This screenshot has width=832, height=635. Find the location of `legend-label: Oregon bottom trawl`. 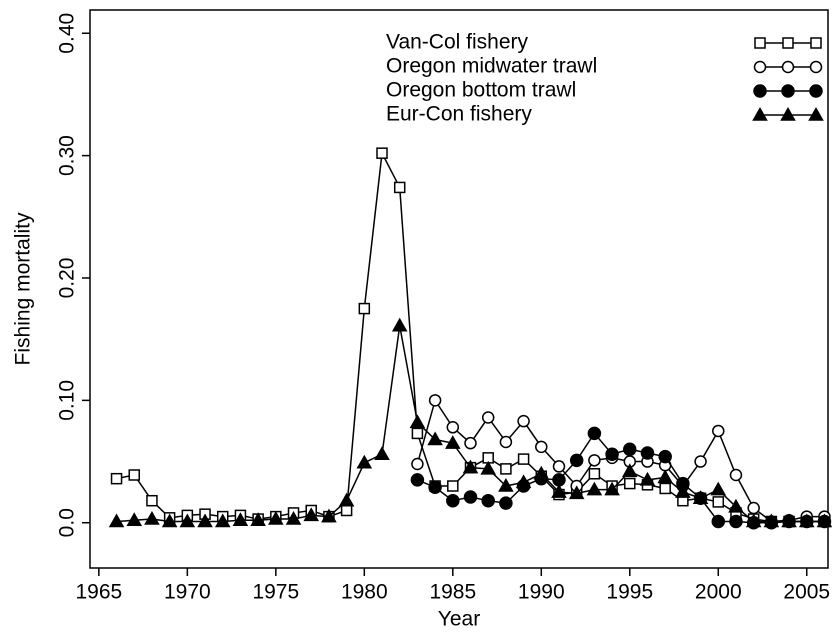

legend-label: Oregon bottom trawl is located at coordinates (481, 90).